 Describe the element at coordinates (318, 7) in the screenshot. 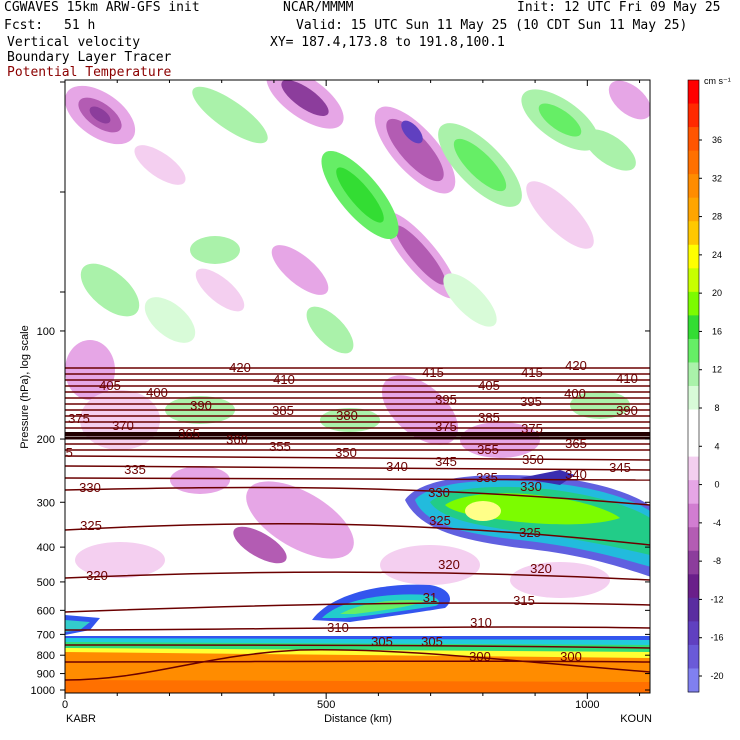

I see `org-label: NCAR/MMMM` at that location.